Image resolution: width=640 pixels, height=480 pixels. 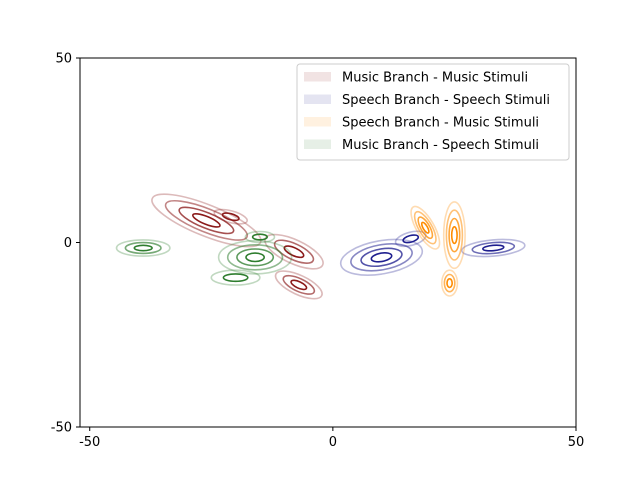 What do you see at coordinates (440, 123) in the screenshot?
I see `legend-label-2: Speech Branch - Music Stimuli` at bounding box center [440, 123].